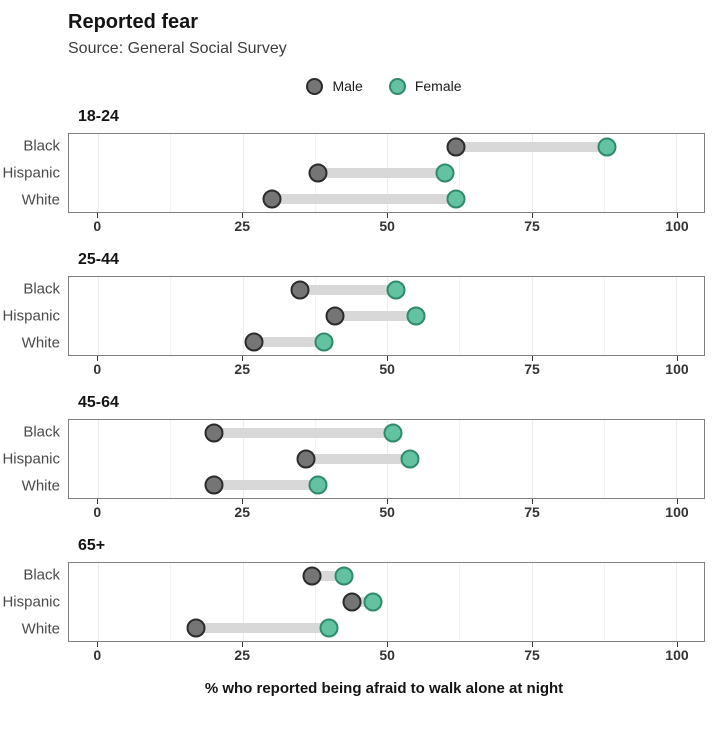  What do you see at coordinates (31, 459) in the screenshot?
I see `y-label-Hispanic: Hispanic` at bounding box center [31, 459].